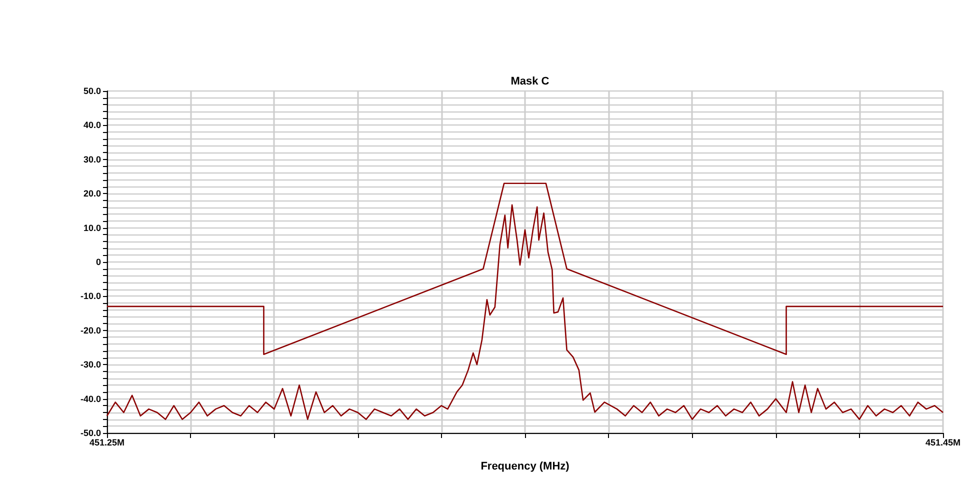 This screenshot has height=496, width=980. I want to click on y-tick-label: 20.0, so click(92, 193).